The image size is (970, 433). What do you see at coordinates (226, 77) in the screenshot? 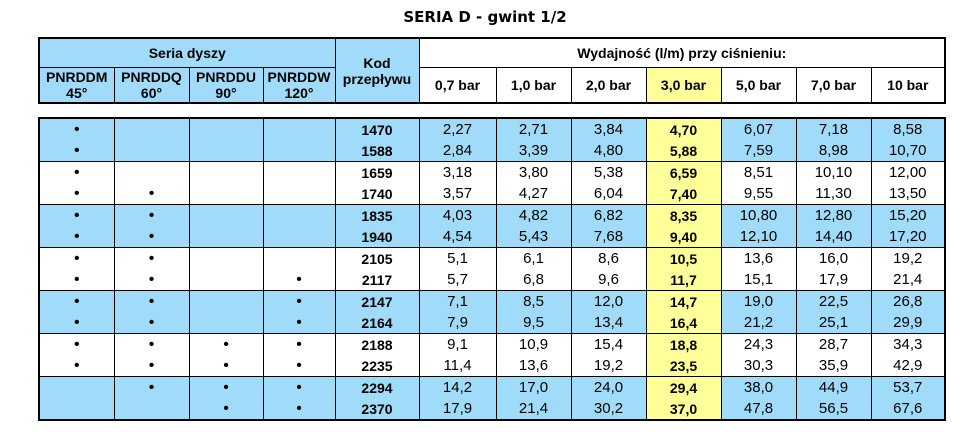
I see `series-name: PNRDDU` at bounding box center [226, 77].